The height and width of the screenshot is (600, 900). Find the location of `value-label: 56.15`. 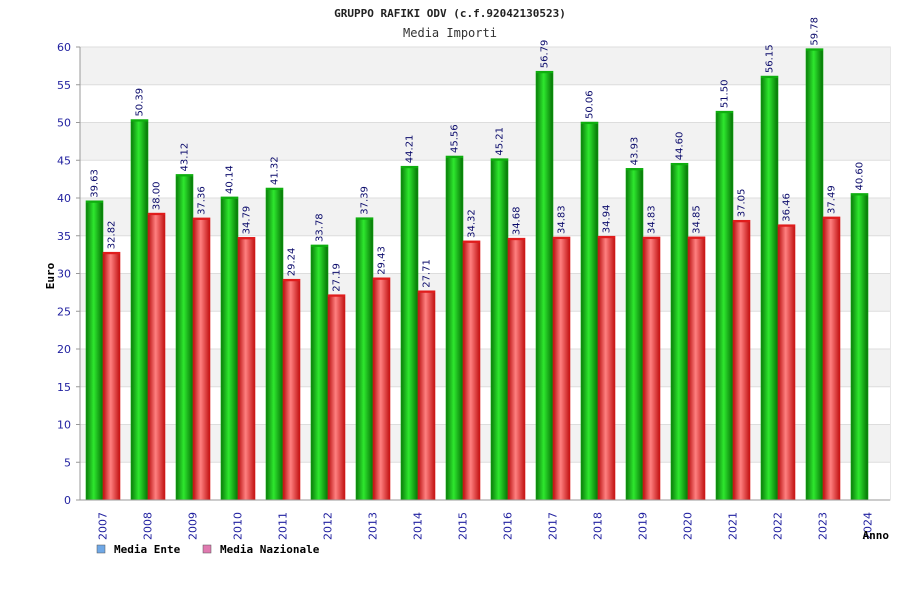

value-label: 56.15 is located at coordinates (770, 58).